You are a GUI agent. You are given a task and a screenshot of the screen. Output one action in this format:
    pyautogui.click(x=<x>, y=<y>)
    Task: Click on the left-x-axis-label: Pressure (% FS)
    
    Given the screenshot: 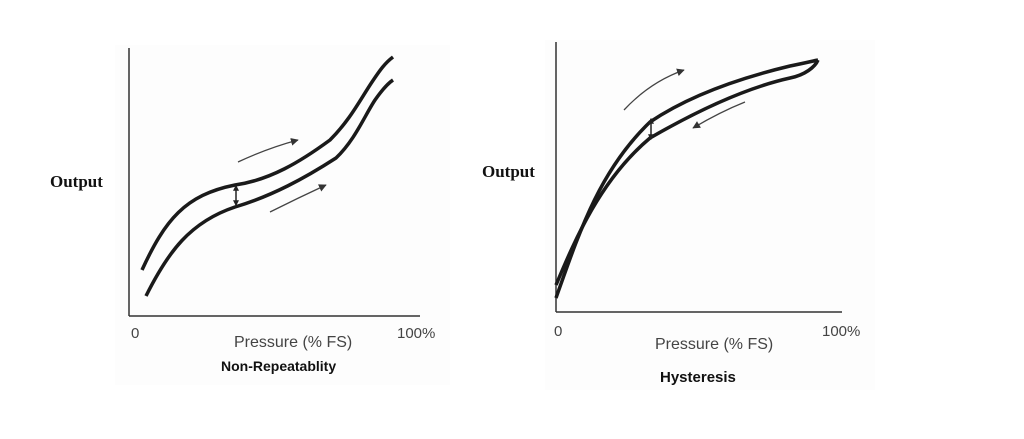 What is the action you would take?
    pyautogui.click(x=293, y=342)
    